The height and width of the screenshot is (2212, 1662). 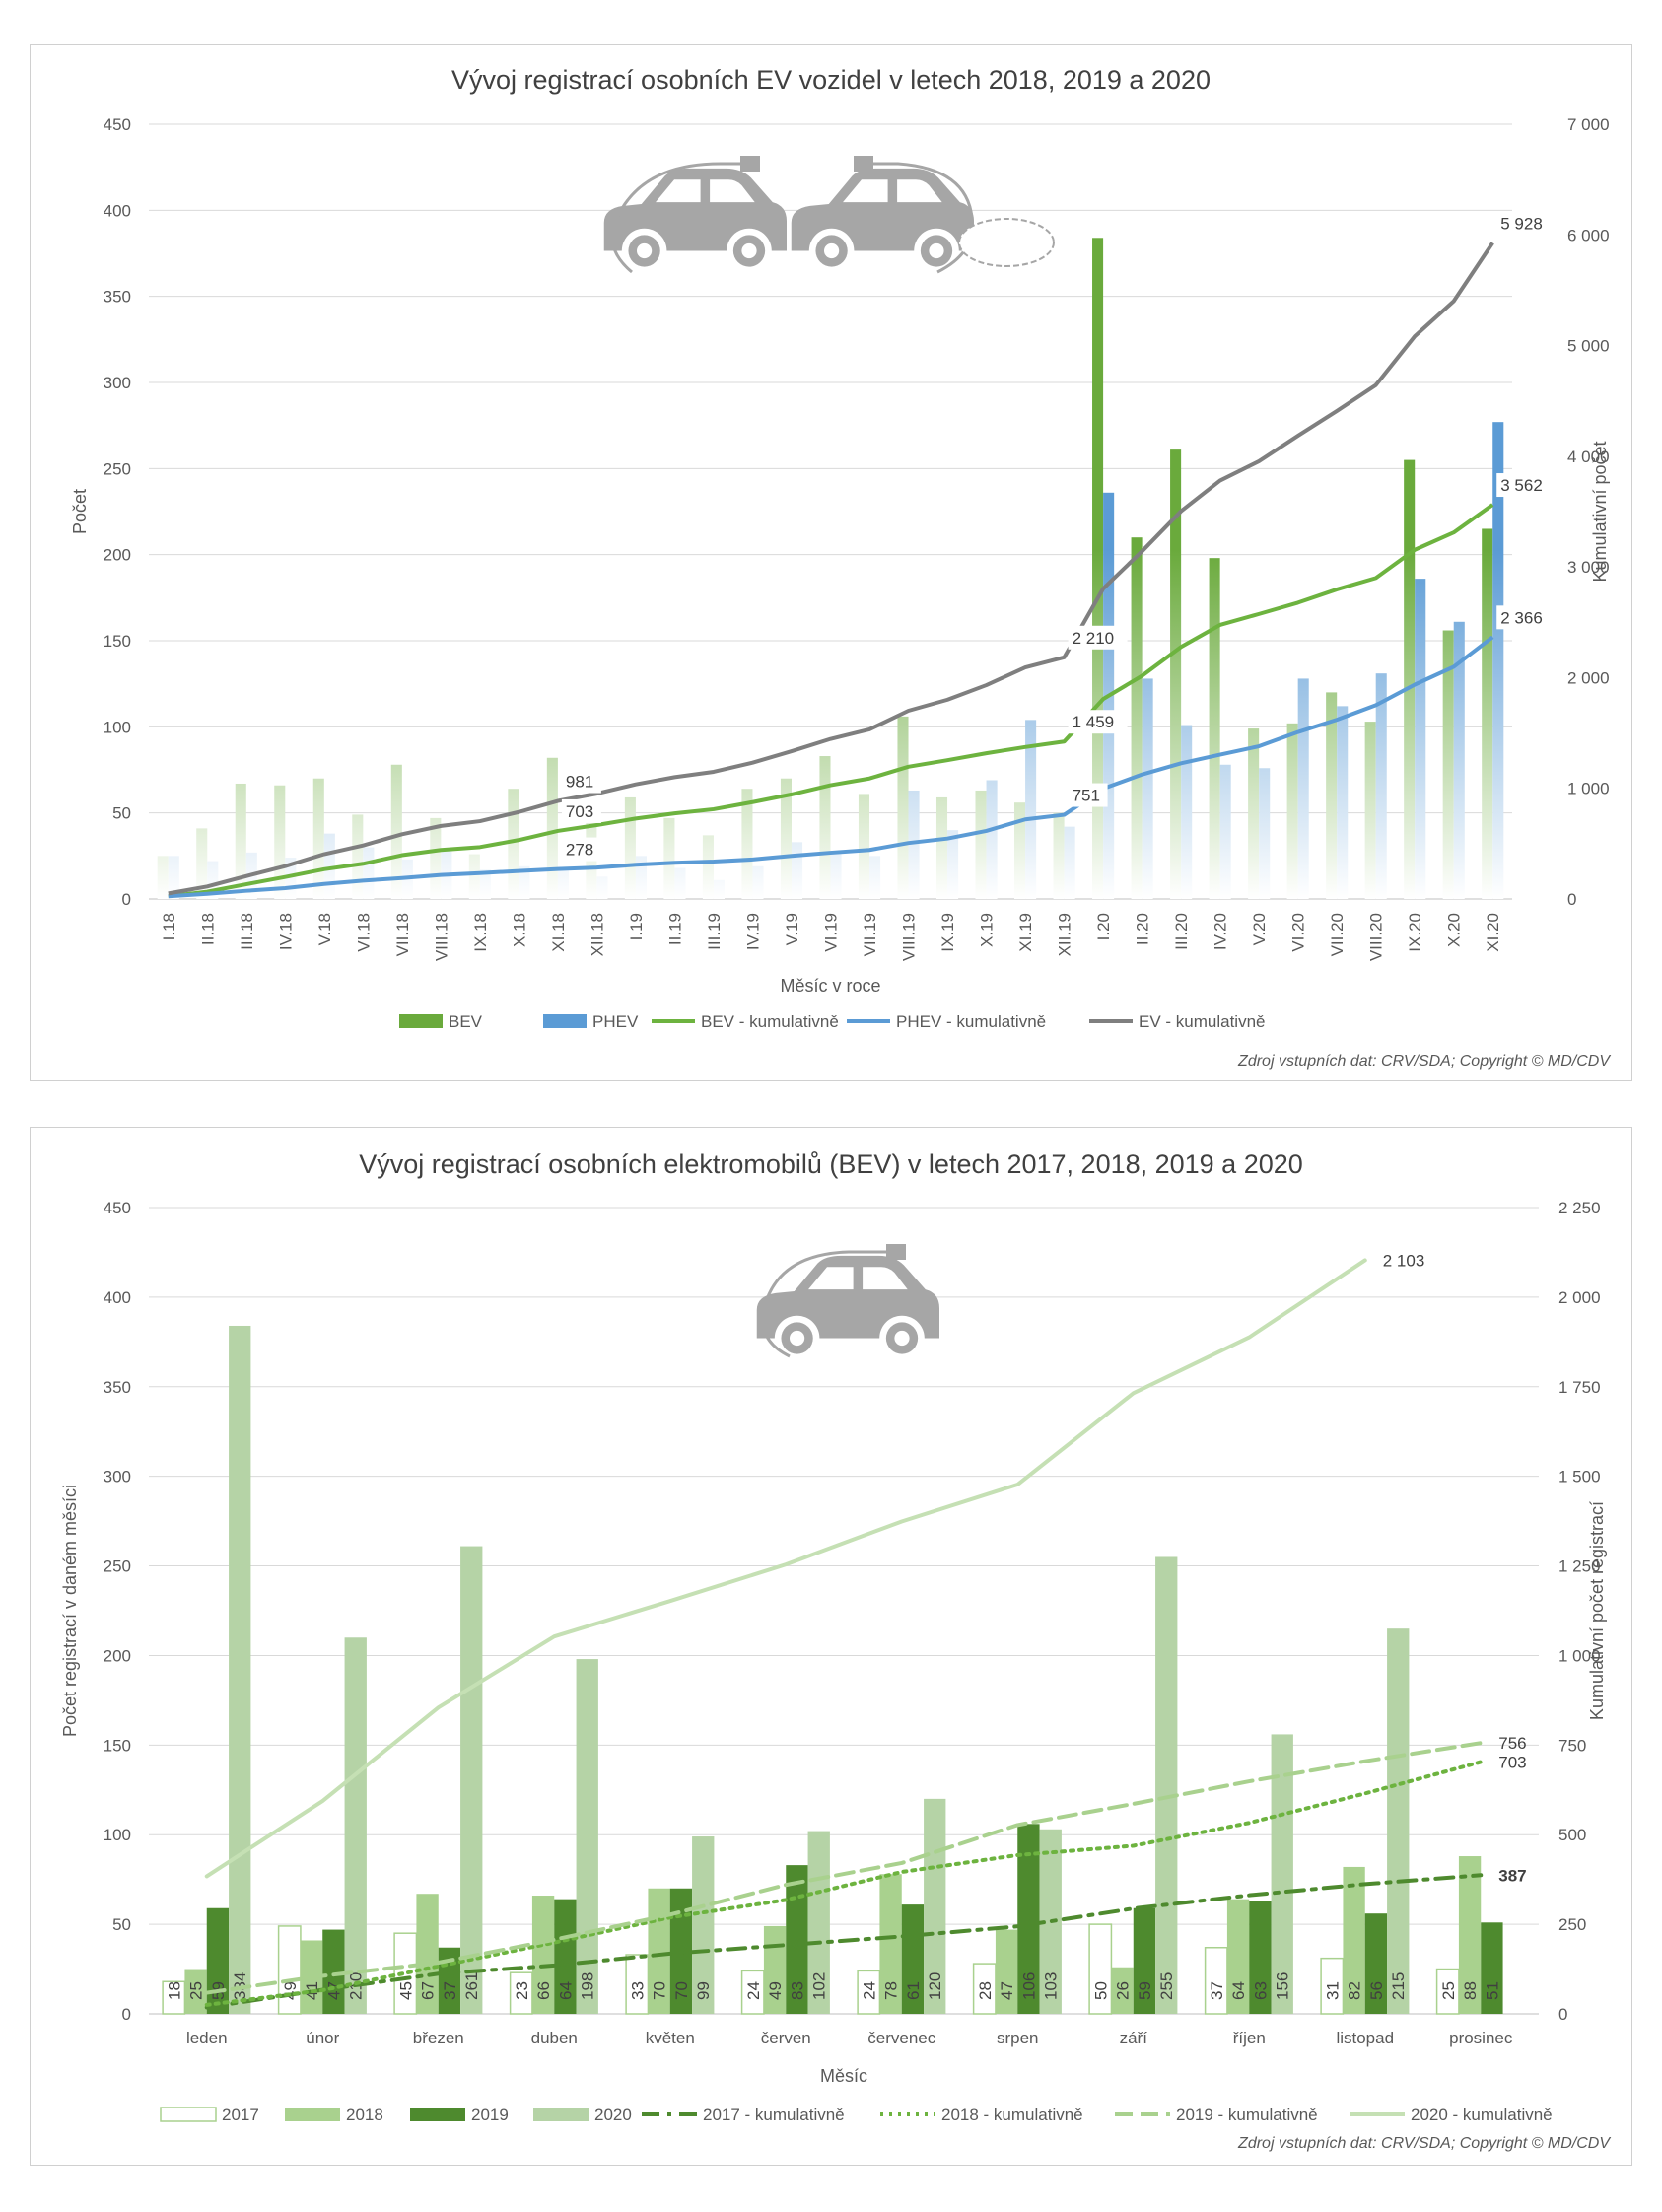 What do you see at coordinates (580, 851) in the screenshot?
I see `data-label: 278` at bounding box center [580, 851].